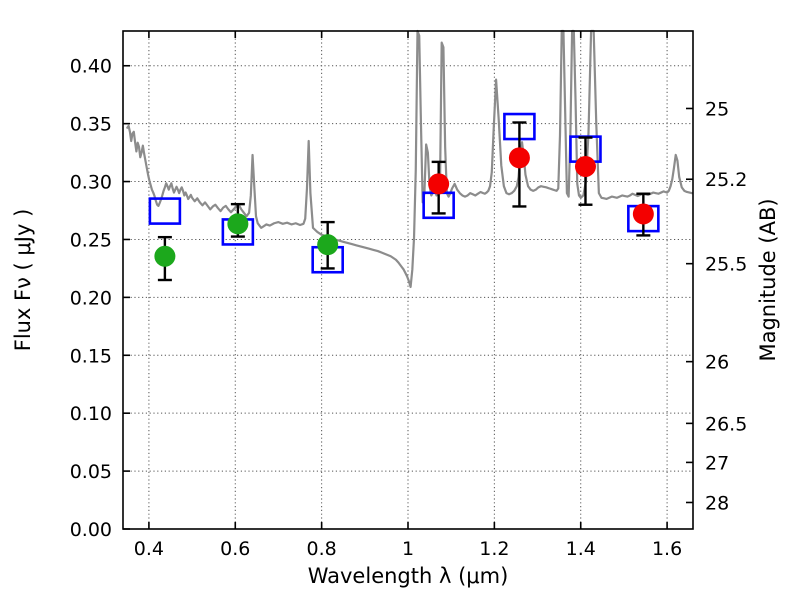 The height and width of the screenshot is (600, 800). Describe the element at coordinates (91, 472) in the screenshot. I see `y-tick-label-left: 0.05` at that location.